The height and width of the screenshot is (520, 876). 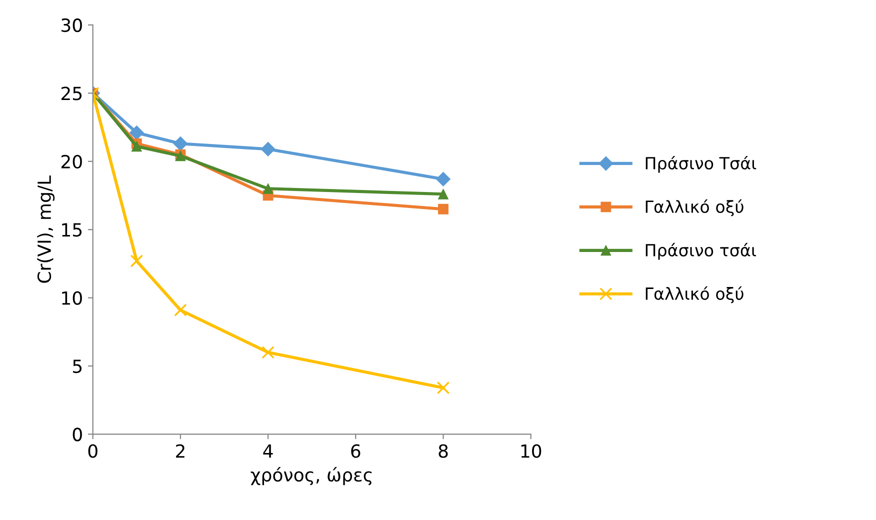 What do you see at coordinates (443, 451) in the screenshot?
I see `x-tick-label: 8` at bounding box center [443, 451].